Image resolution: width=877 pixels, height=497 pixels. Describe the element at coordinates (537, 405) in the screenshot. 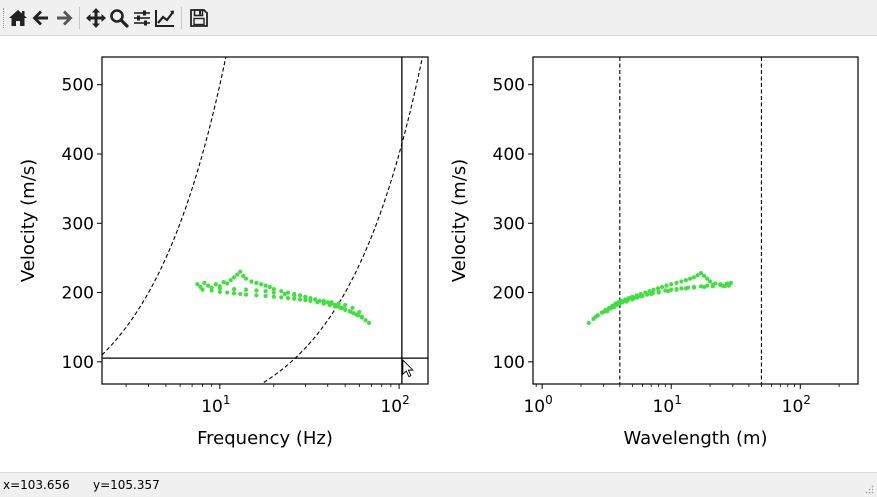

I see `x-tick-label: 10⁰` at that location.